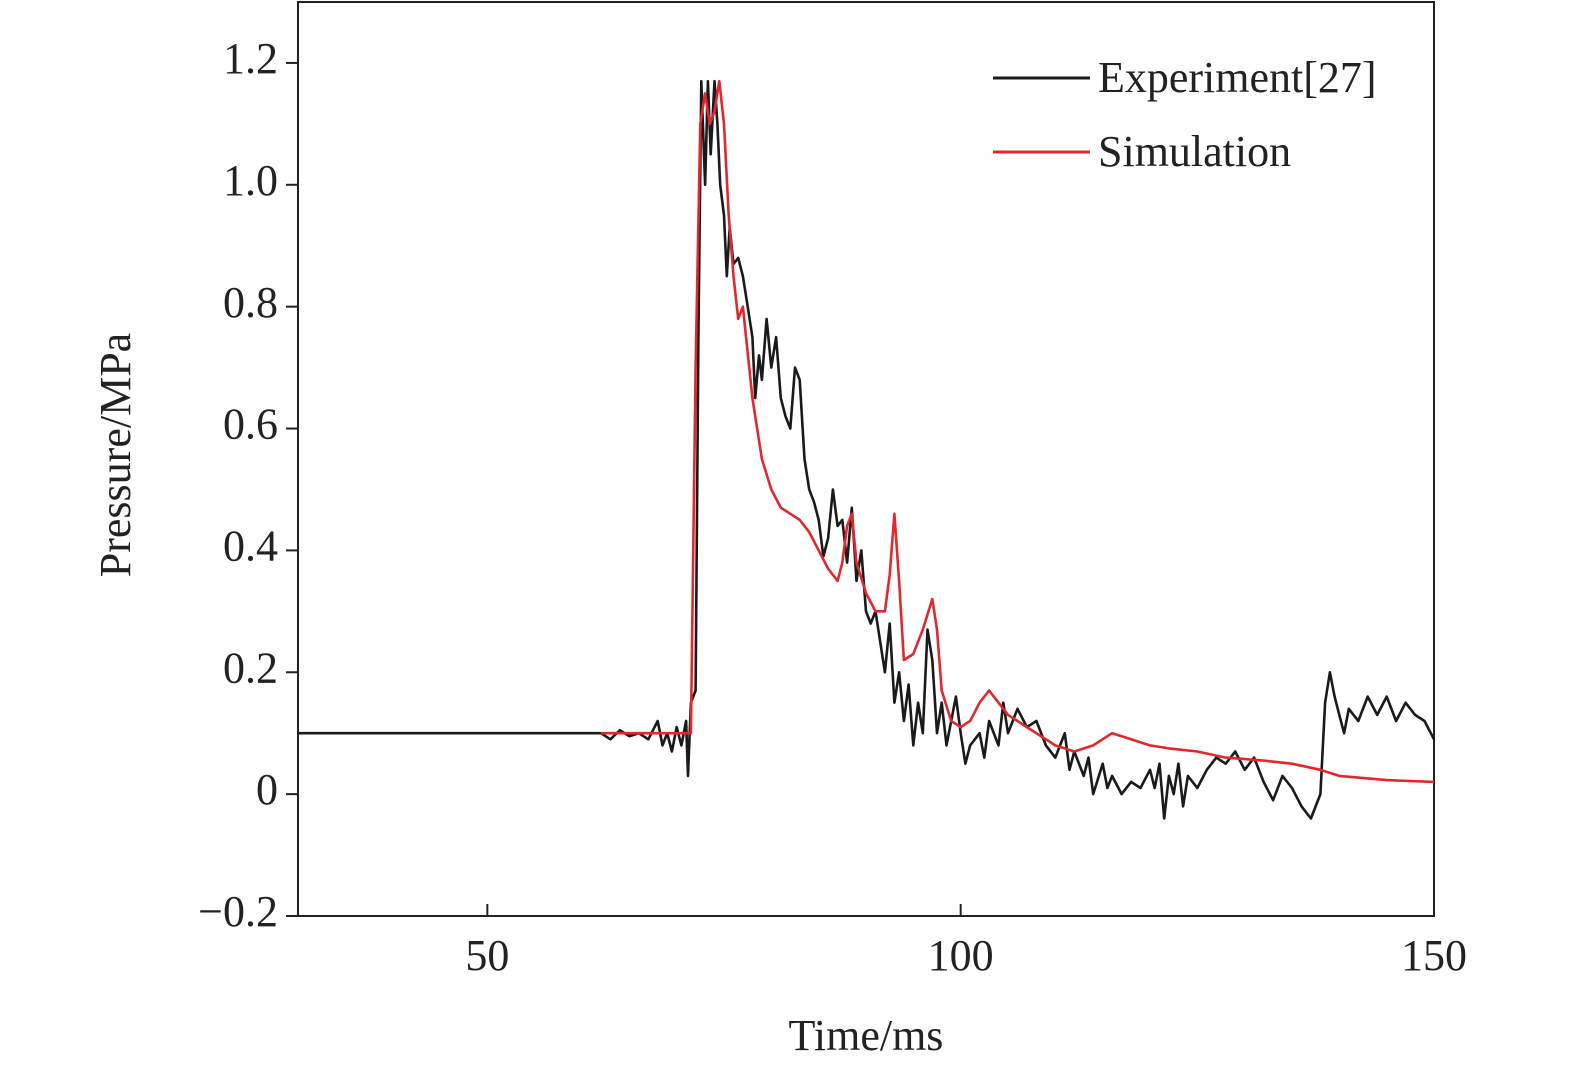  Describe the element at coordinates (250, 180) in the screenshot. I see `y-tick-label: 1.0` at that location.